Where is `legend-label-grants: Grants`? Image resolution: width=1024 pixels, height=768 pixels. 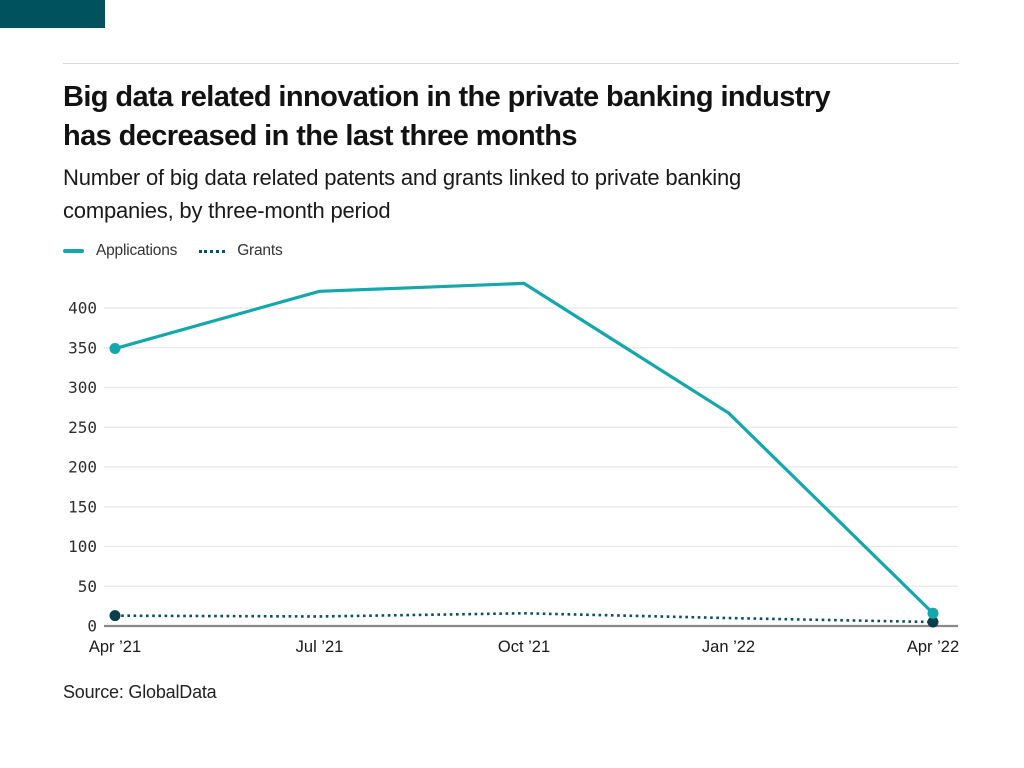 legend-label-grants: Grants is located at coordinates (260, 250).